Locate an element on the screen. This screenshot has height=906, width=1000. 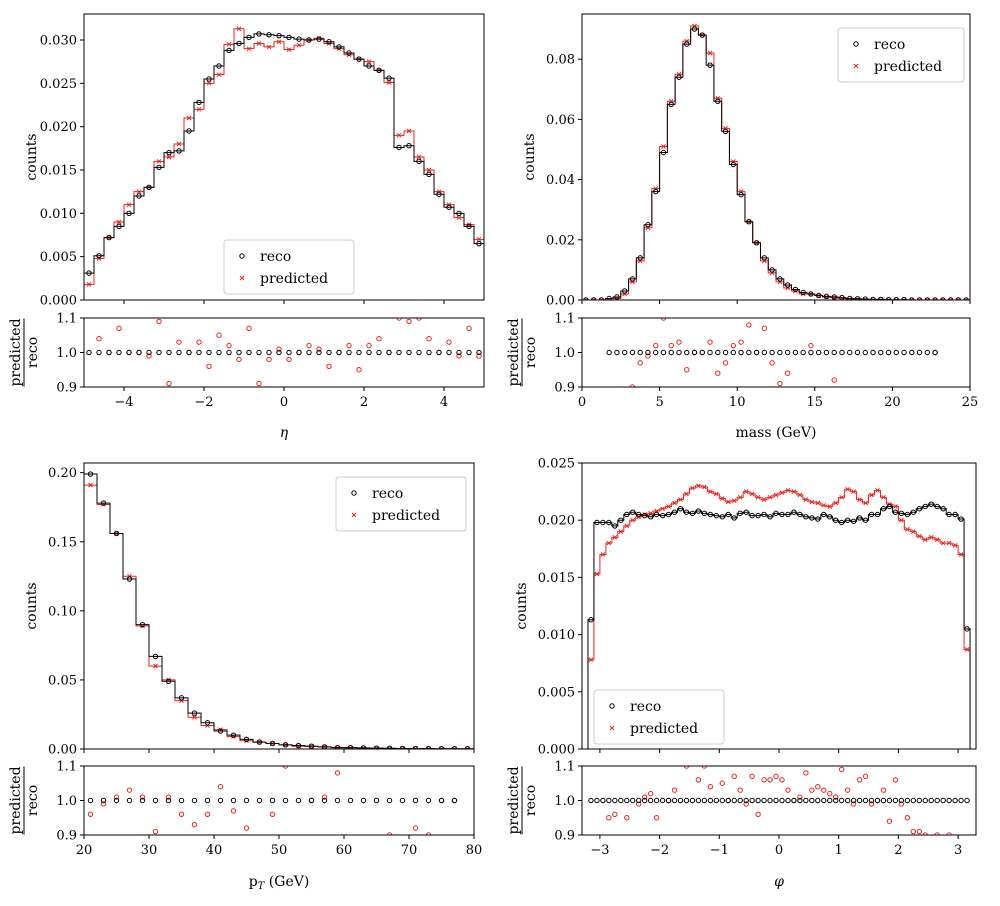
legend-reco-marker is located at coordinates (856, 44).